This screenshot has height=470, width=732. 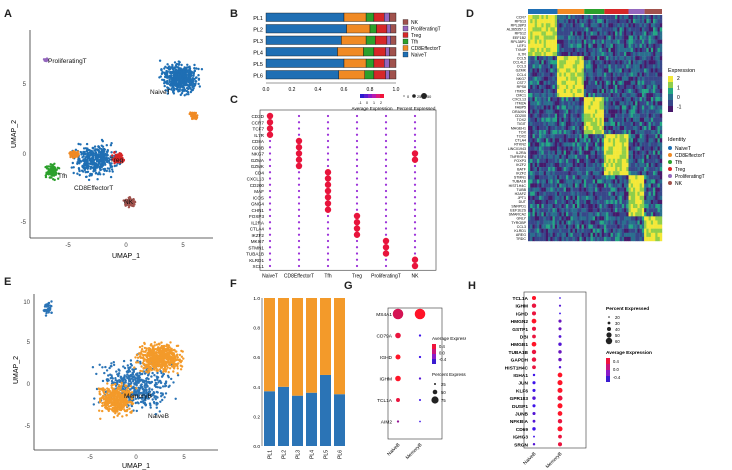 What do you see at coordinates (414, 451) in the screenshot?
I see `dotplot-g-group: MemoryB` at bounding box center [414, 451].